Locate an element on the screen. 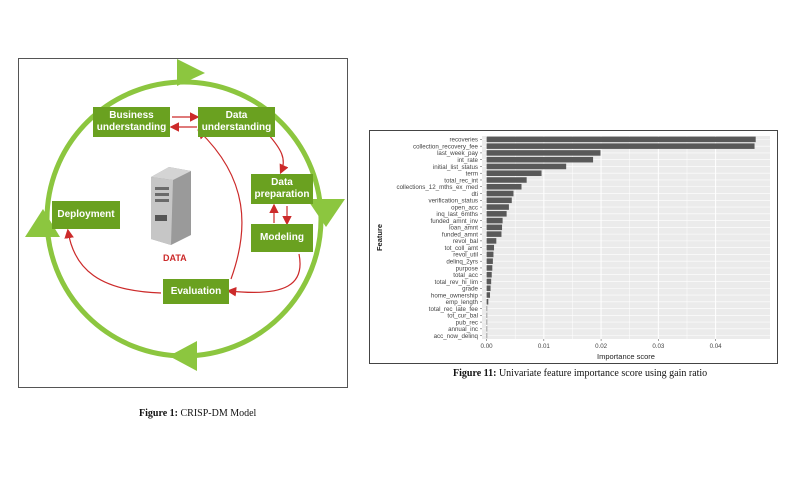 The height and width of the screenshot is (500, 800). server-icon is located at coordinates (171, 206).